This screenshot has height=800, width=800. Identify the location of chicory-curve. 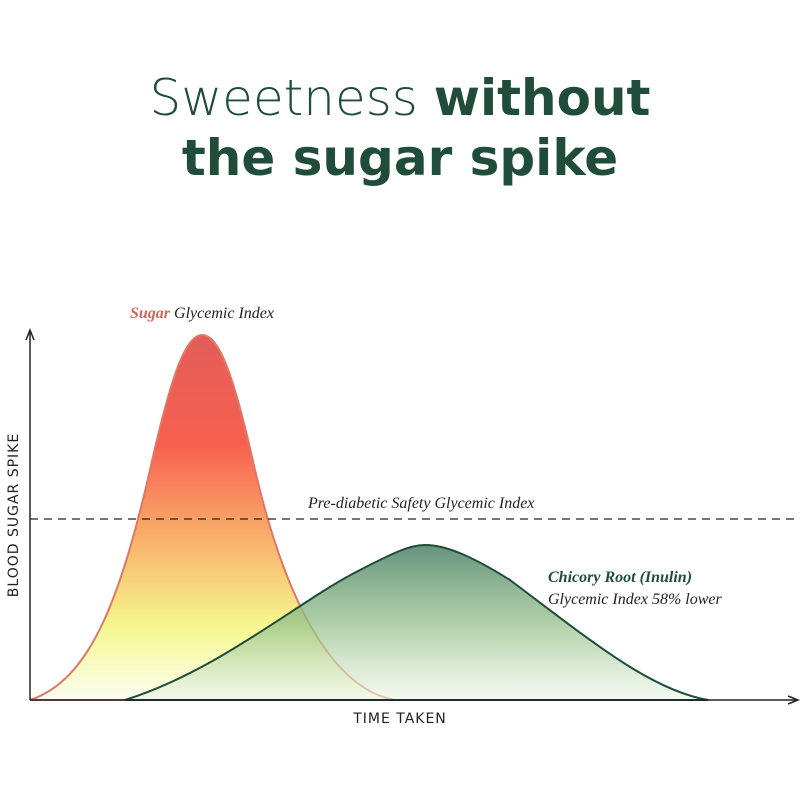
(416, 622).